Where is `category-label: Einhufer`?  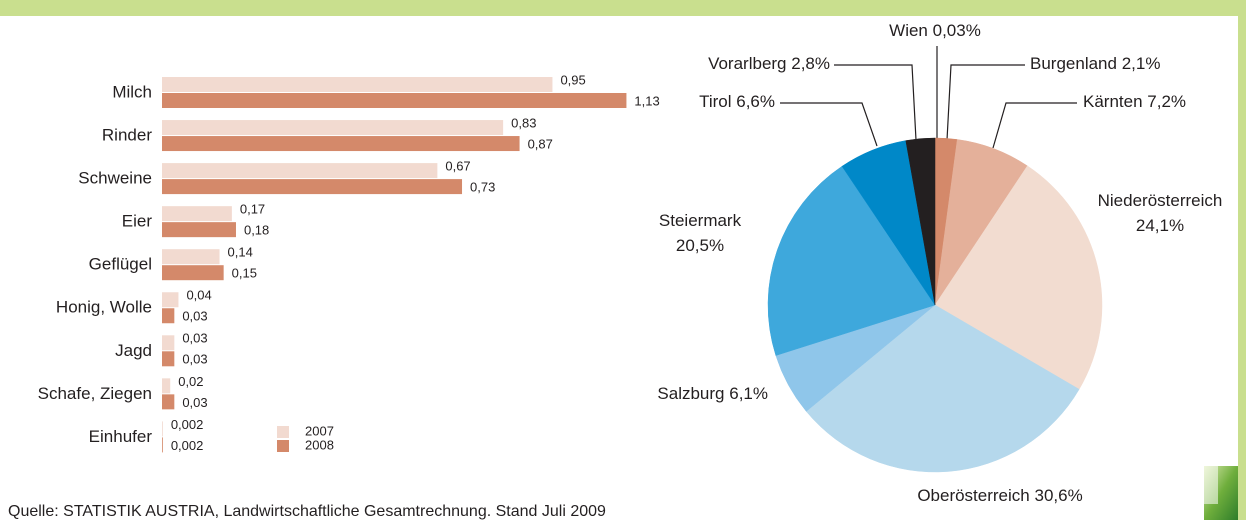
category-label: Einhufer is located at coordinates (121, 436).